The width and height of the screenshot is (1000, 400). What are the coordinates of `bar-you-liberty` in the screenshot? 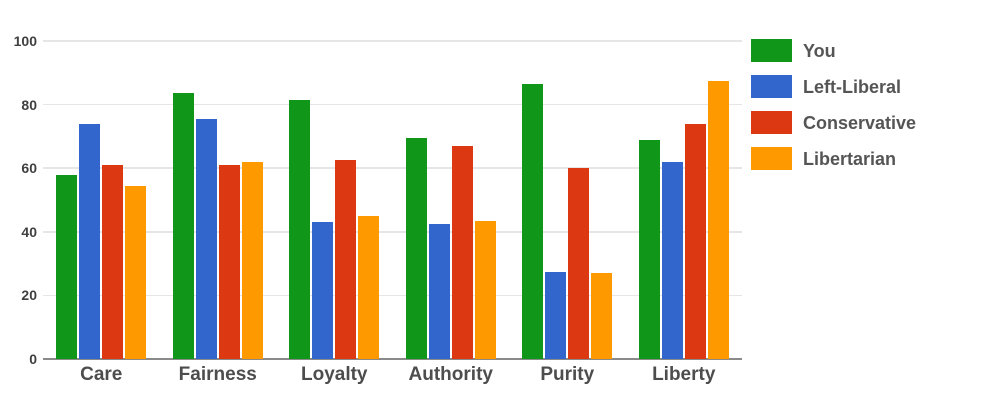 It's located at (649, 249).